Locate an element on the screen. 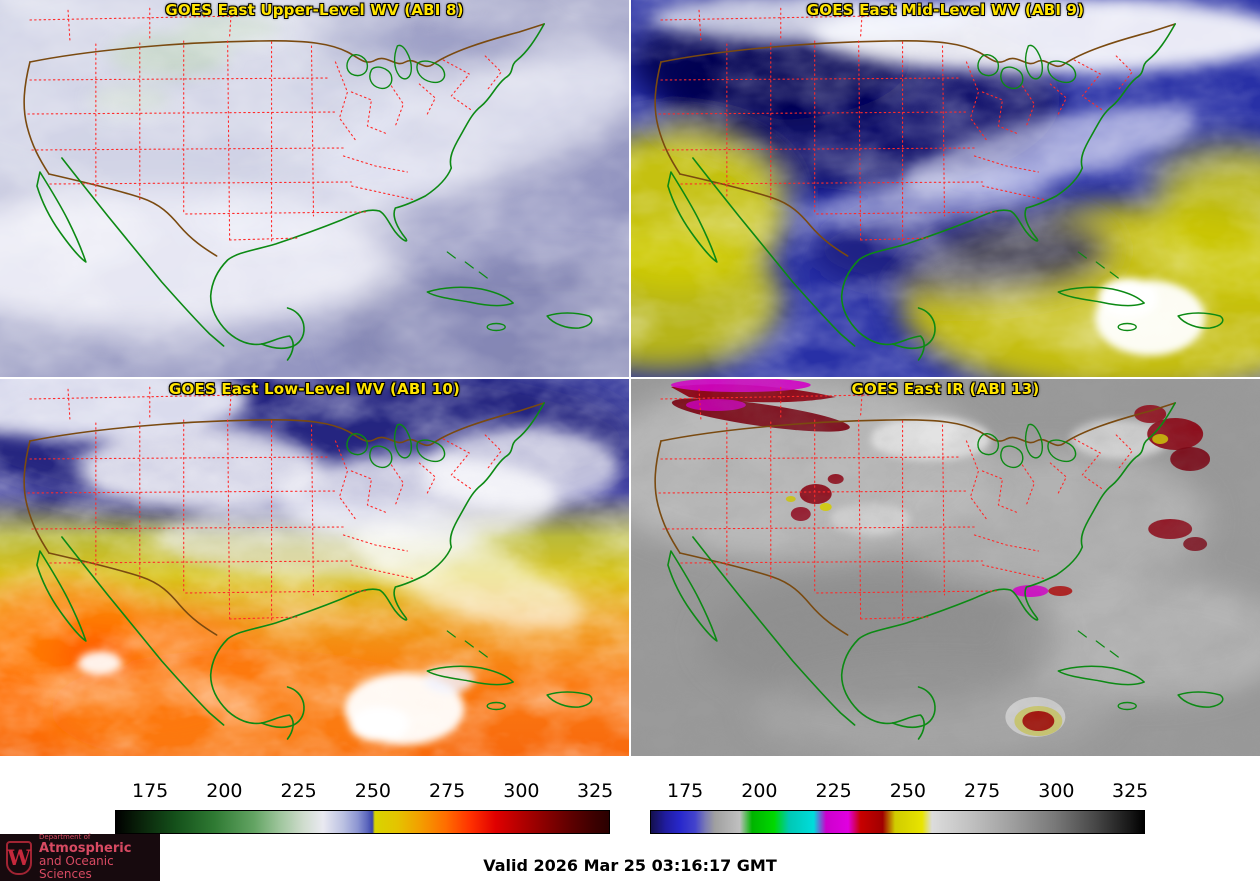 The width and height of the screenshot is (1260, 881). panel-title-abi8: GOES East Upper-Level WV (ABI 8) is located at coordinates (314, 10).